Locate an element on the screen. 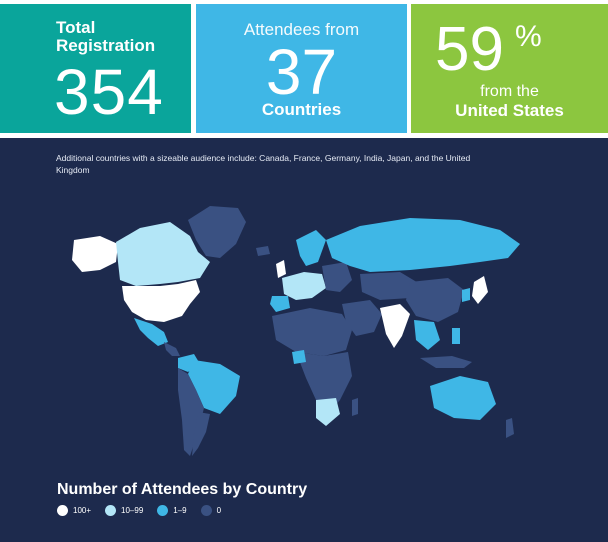  legend-item-0: 0 is located at coordinates (211, 510).